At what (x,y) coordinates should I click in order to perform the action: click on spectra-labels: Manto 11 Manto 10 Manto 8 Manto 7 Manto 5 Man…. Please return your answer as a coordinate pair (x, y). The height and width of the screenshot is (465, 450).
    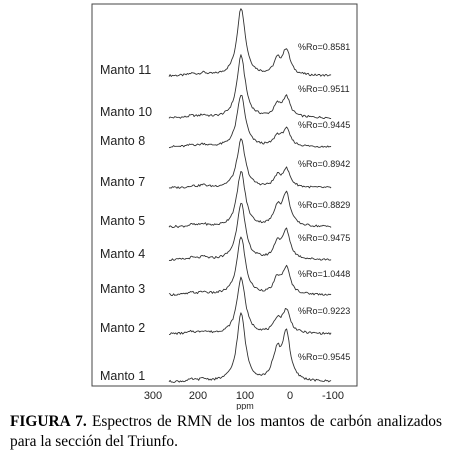
    Looking at the image, I should click on (126, 223).